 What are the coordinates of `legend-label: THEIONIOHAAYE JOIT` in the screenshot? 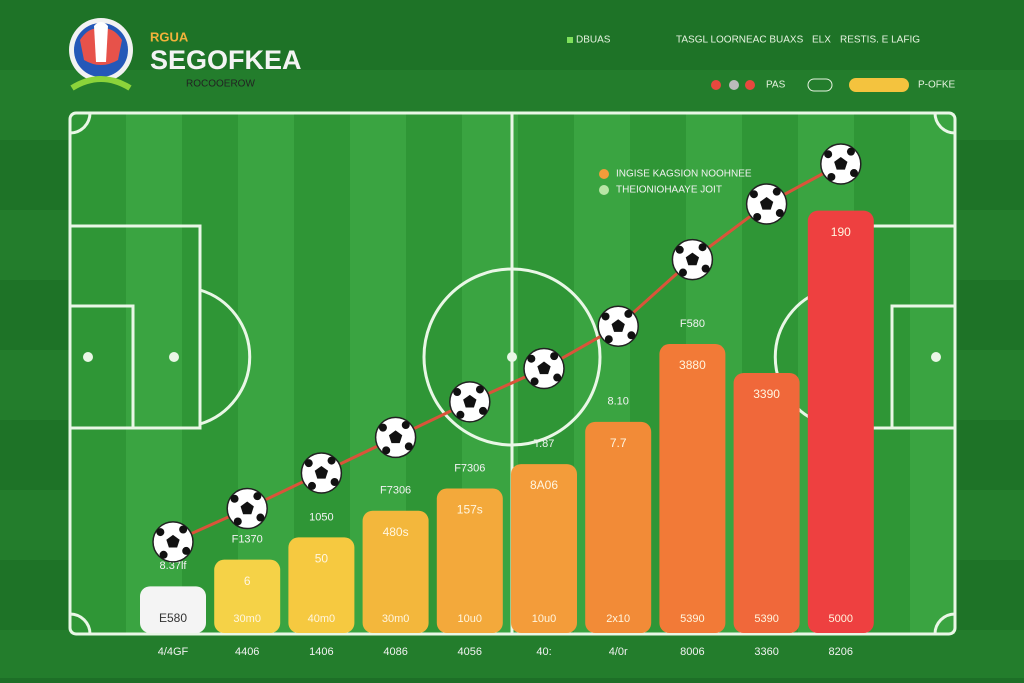 It's located at (669, 190).